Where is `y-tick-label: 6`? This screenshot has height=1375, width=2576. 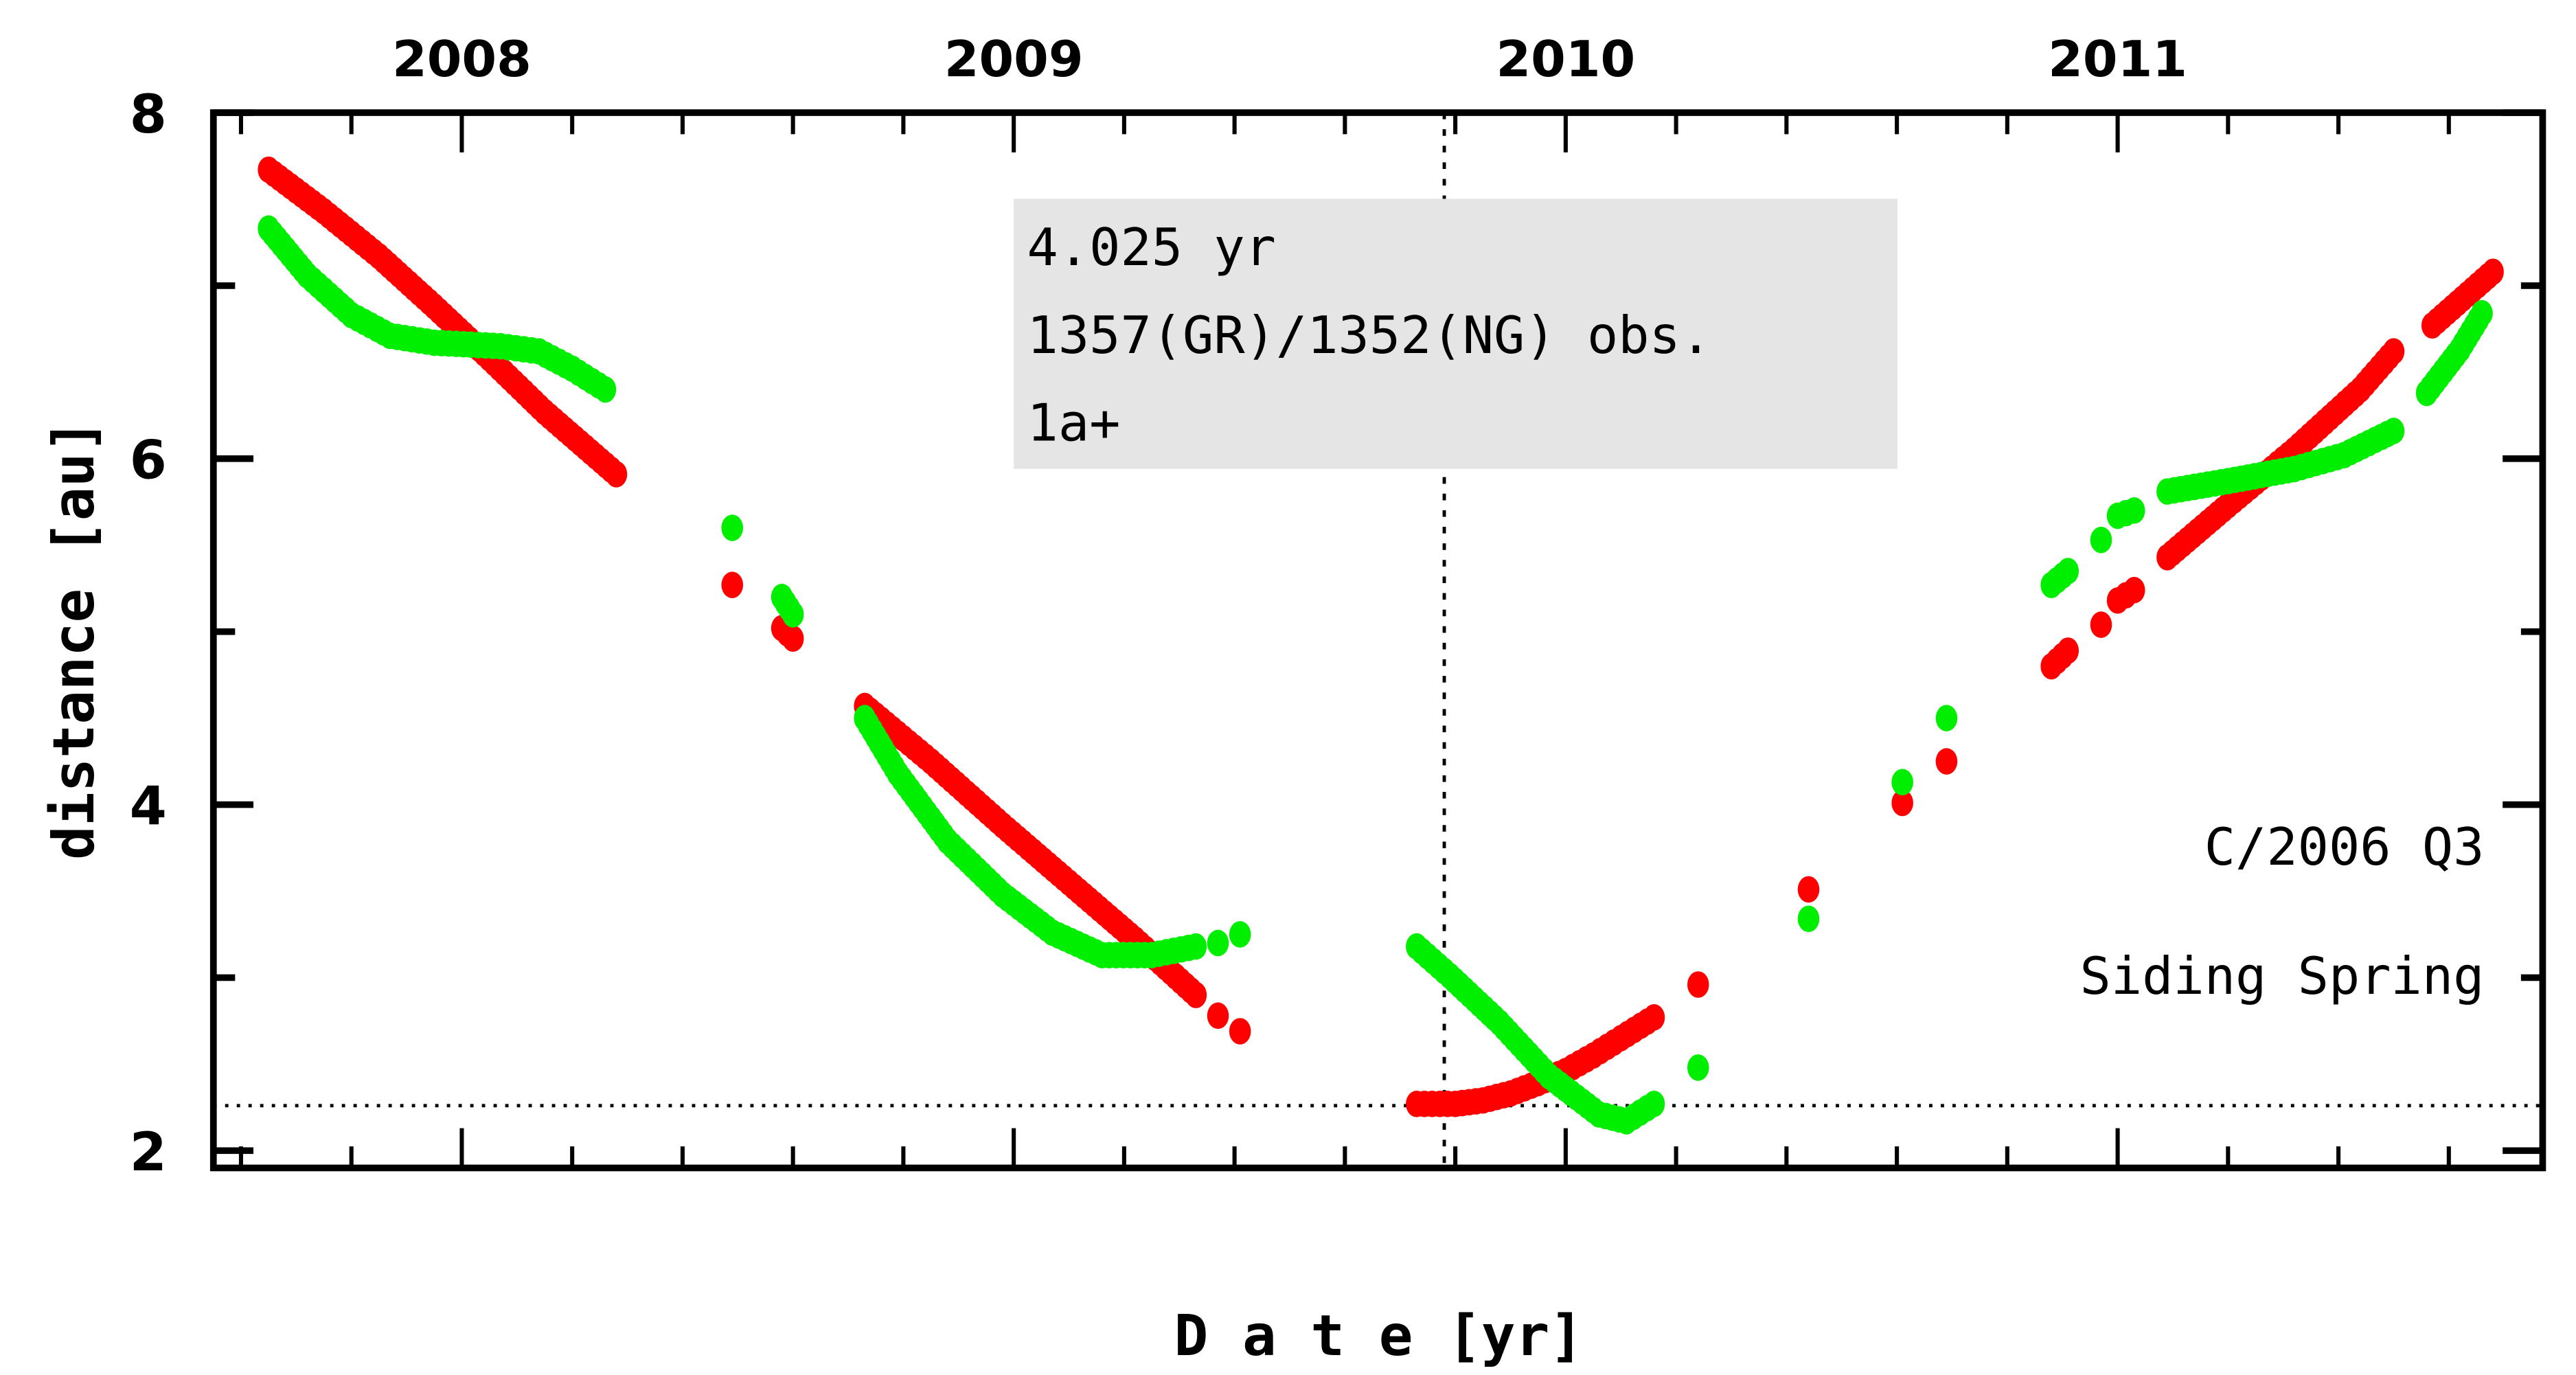
y-tick-label: 6 is located at coordinates (148, 461).